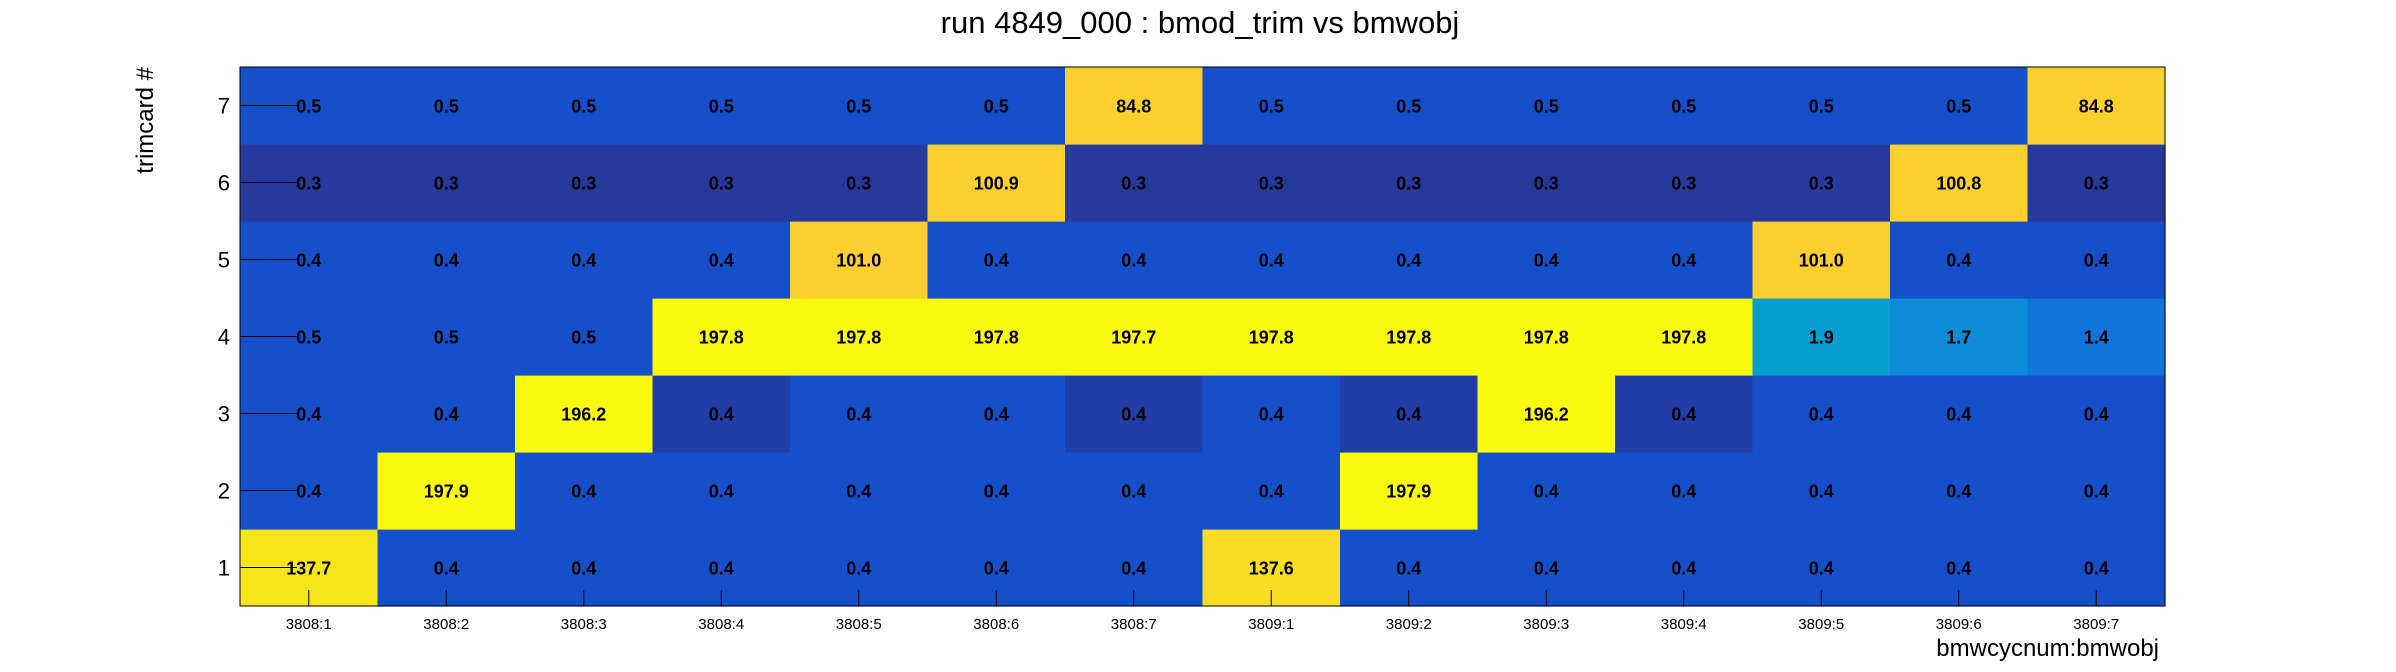 The image size is (2396, 672). I want to click on x-tick-label: 3809:1, so click(1271, 624).